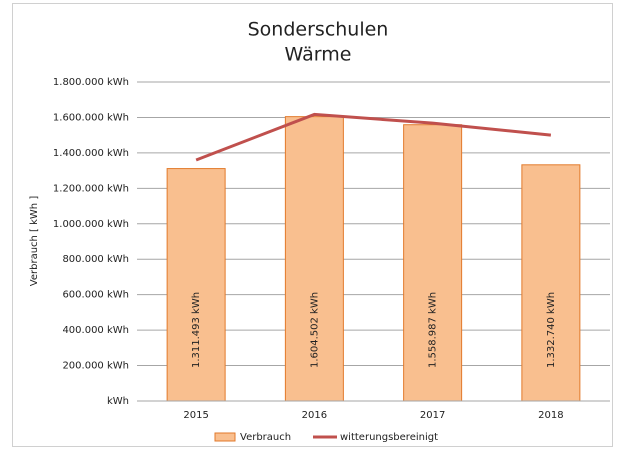 This screenshot has height=450, width=617. I want to click on chart-subtitle: Wärme, so click(318, 55).